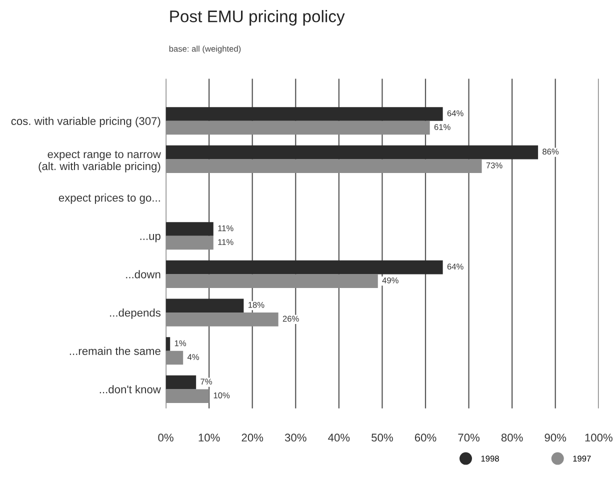 This screenshot has height=492, width=614. Describe the element at coordinates (130, 389) in the screenshot. I see `y-tick-label: ...don't know` at that location.